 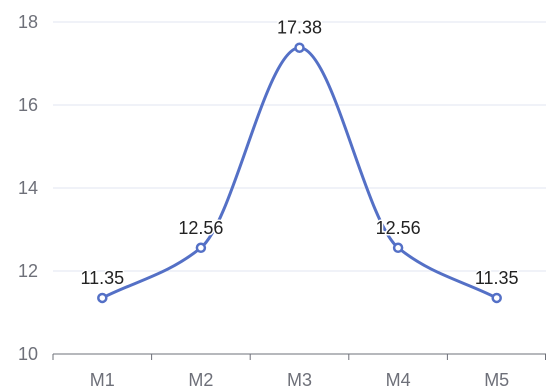 What do you see at coordinates (398, 380) in the screenshot?
I see `x-tick-label: M4` at bounding box center [398, 380].